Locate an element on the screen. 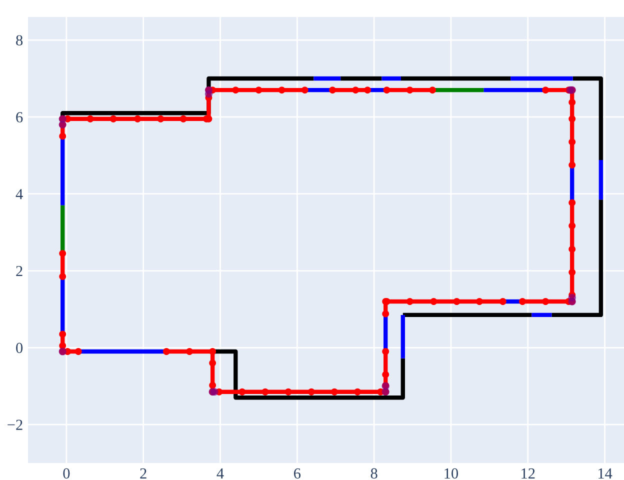 The width and height of the screenshot is (624, 480). y-tick-label: 6 is located at coordinates (19, 117).